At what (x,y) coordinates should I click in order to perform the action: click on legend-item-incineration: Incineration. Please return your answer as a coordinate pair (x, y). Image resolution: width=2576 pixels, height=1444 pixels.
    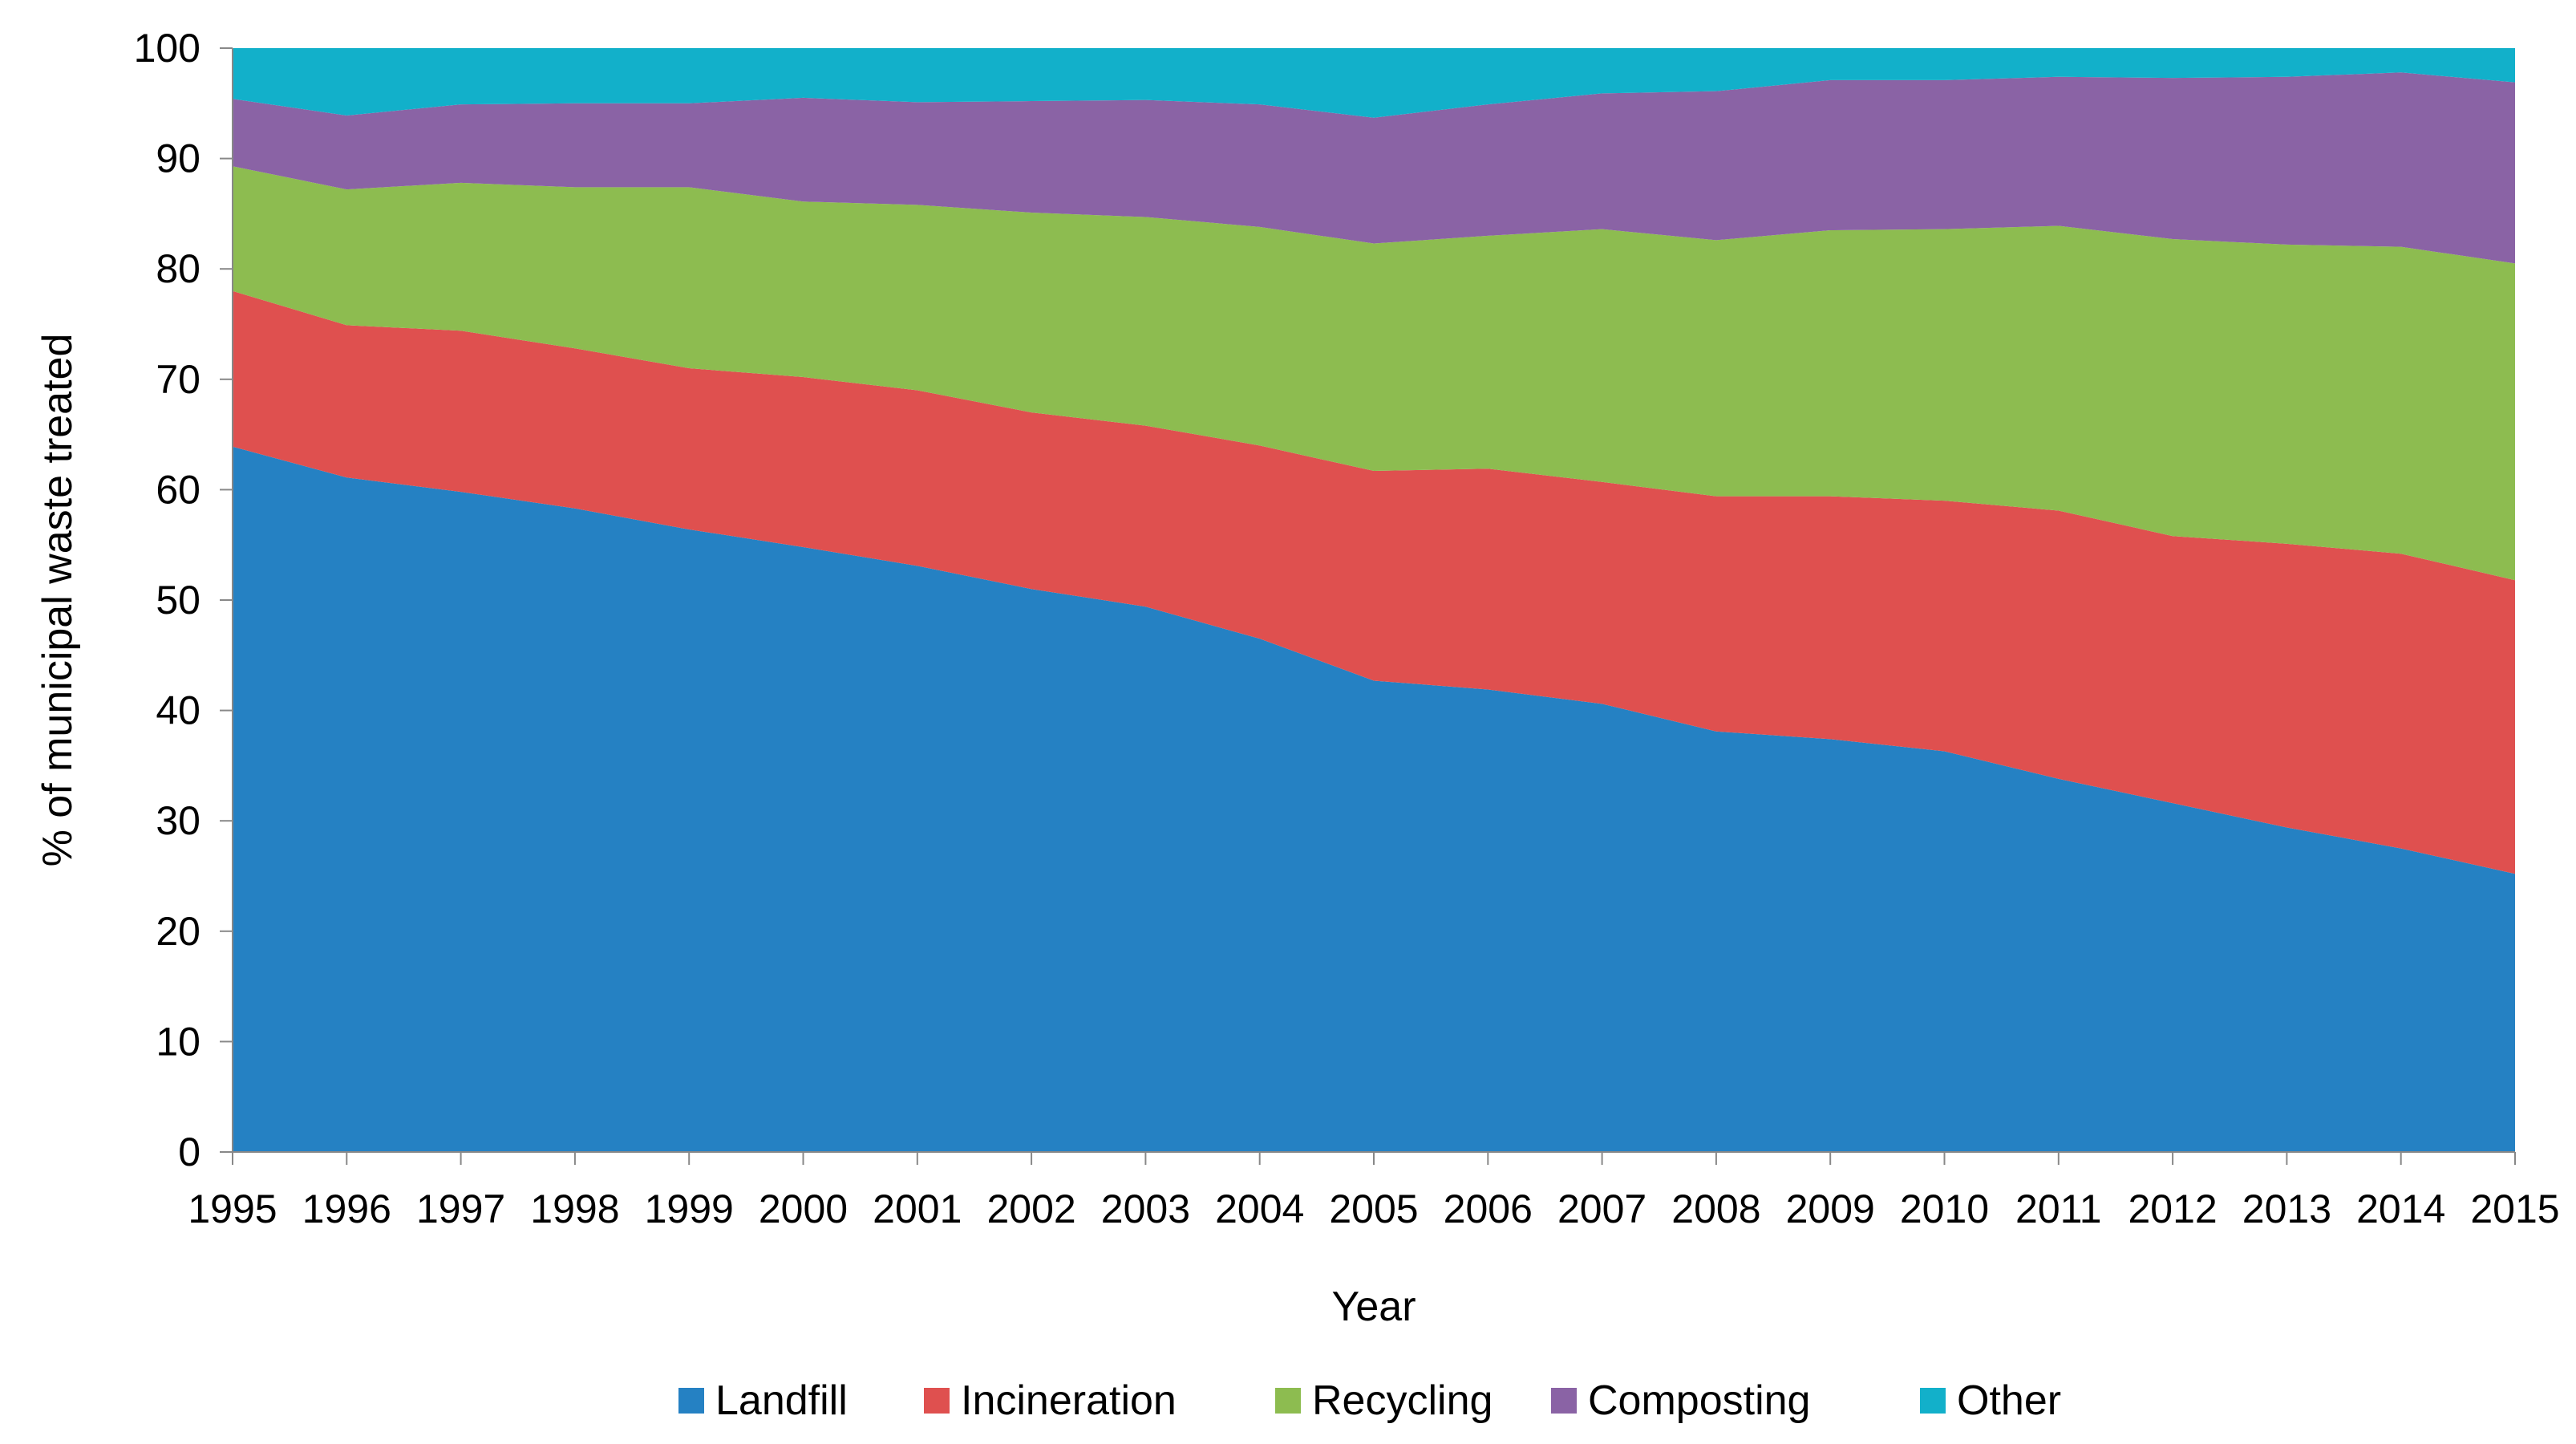
    Looking at the image, I should click on (1050, 1400).